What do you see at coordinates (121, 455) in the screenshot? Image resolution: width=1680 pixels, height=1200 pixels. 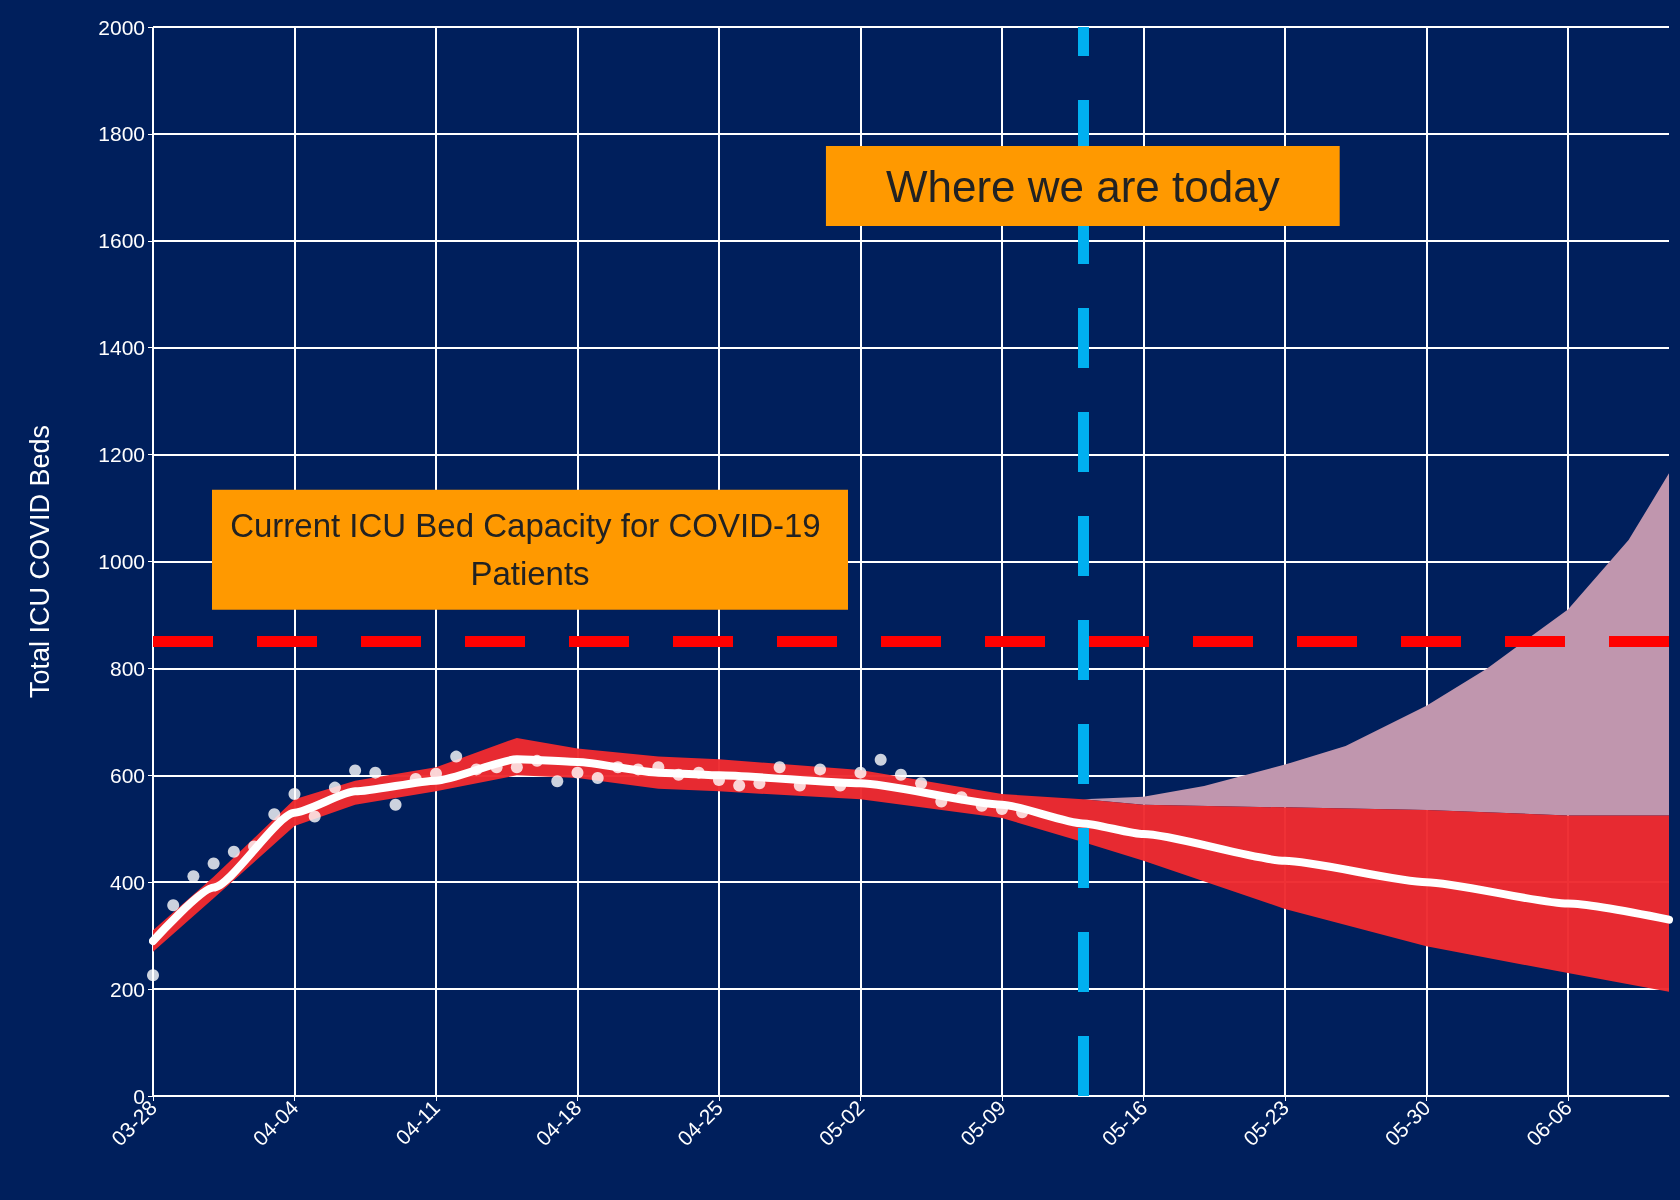 I see `y-tick-label: 1200` at bounding box center [121, 455].